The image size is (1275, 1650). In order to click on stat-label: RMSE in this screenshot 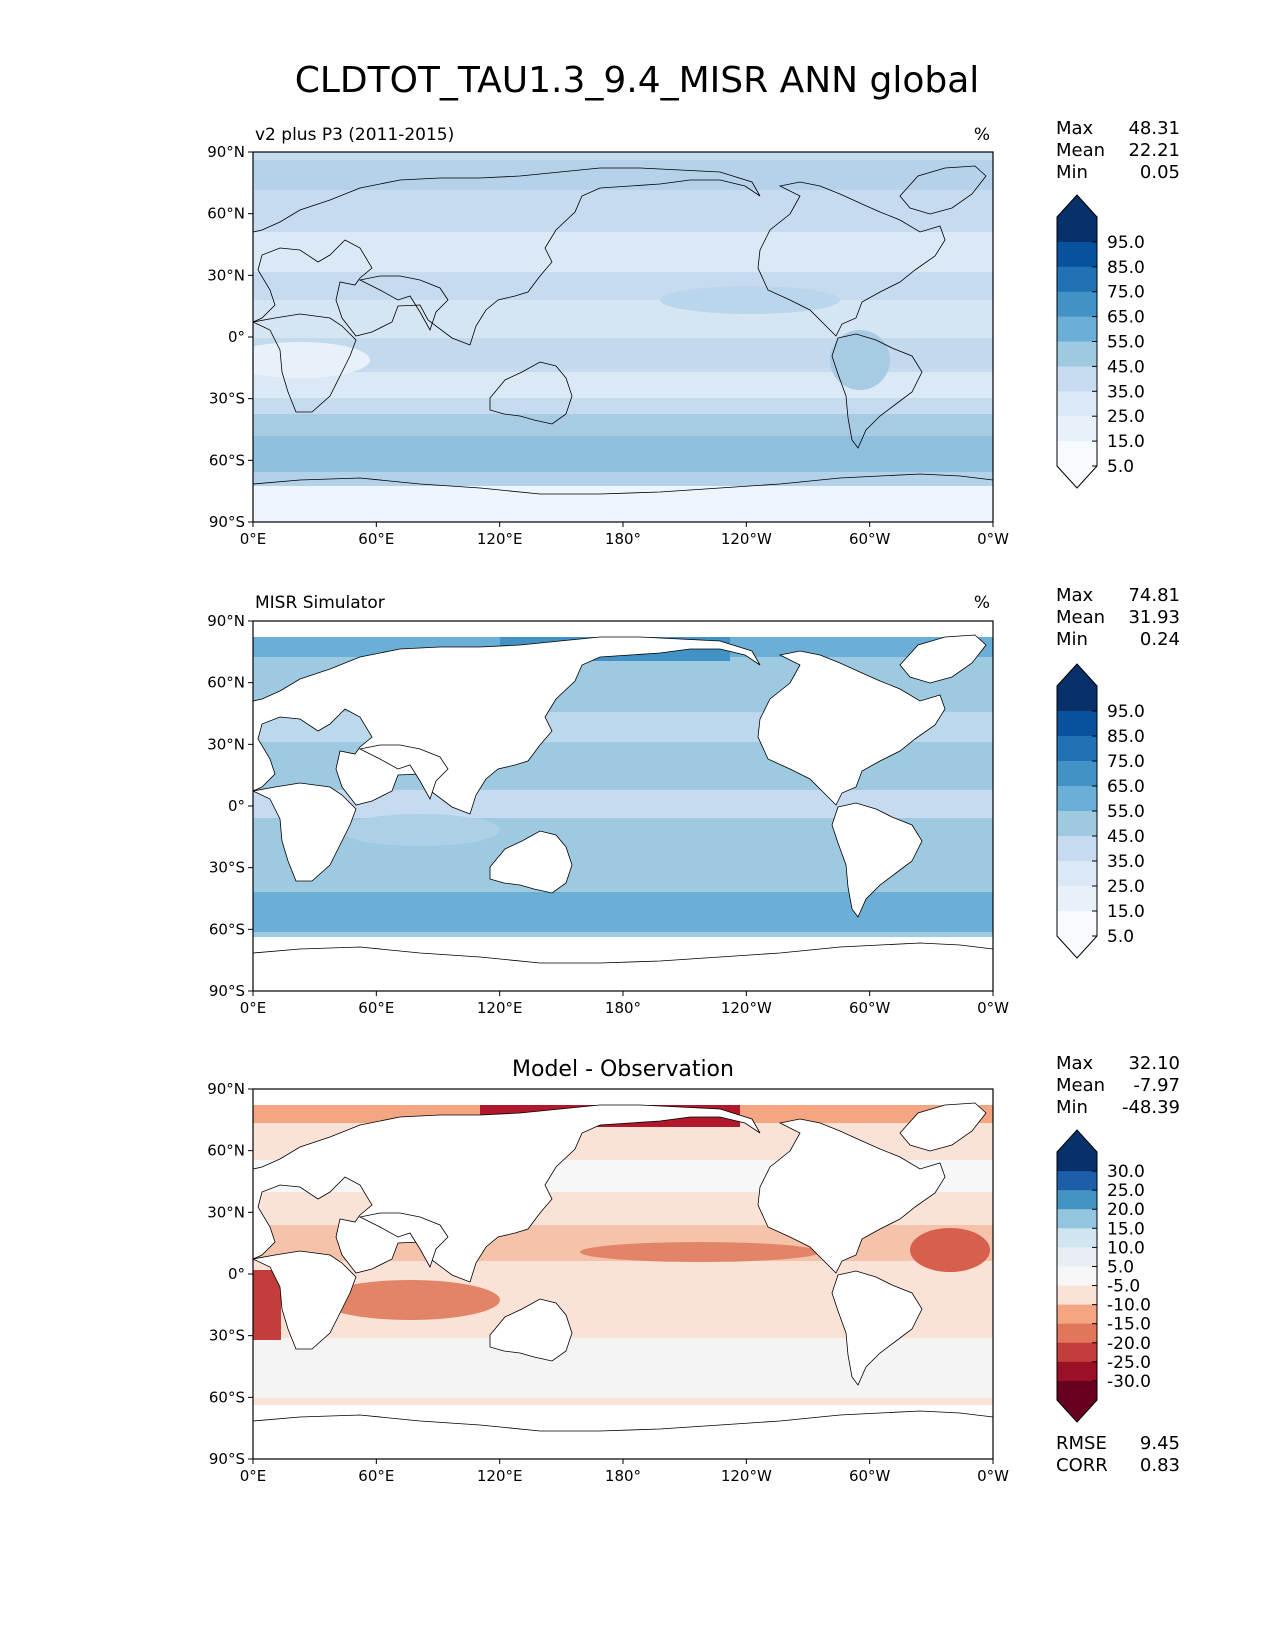, I will do `click(1081, 1443)`.